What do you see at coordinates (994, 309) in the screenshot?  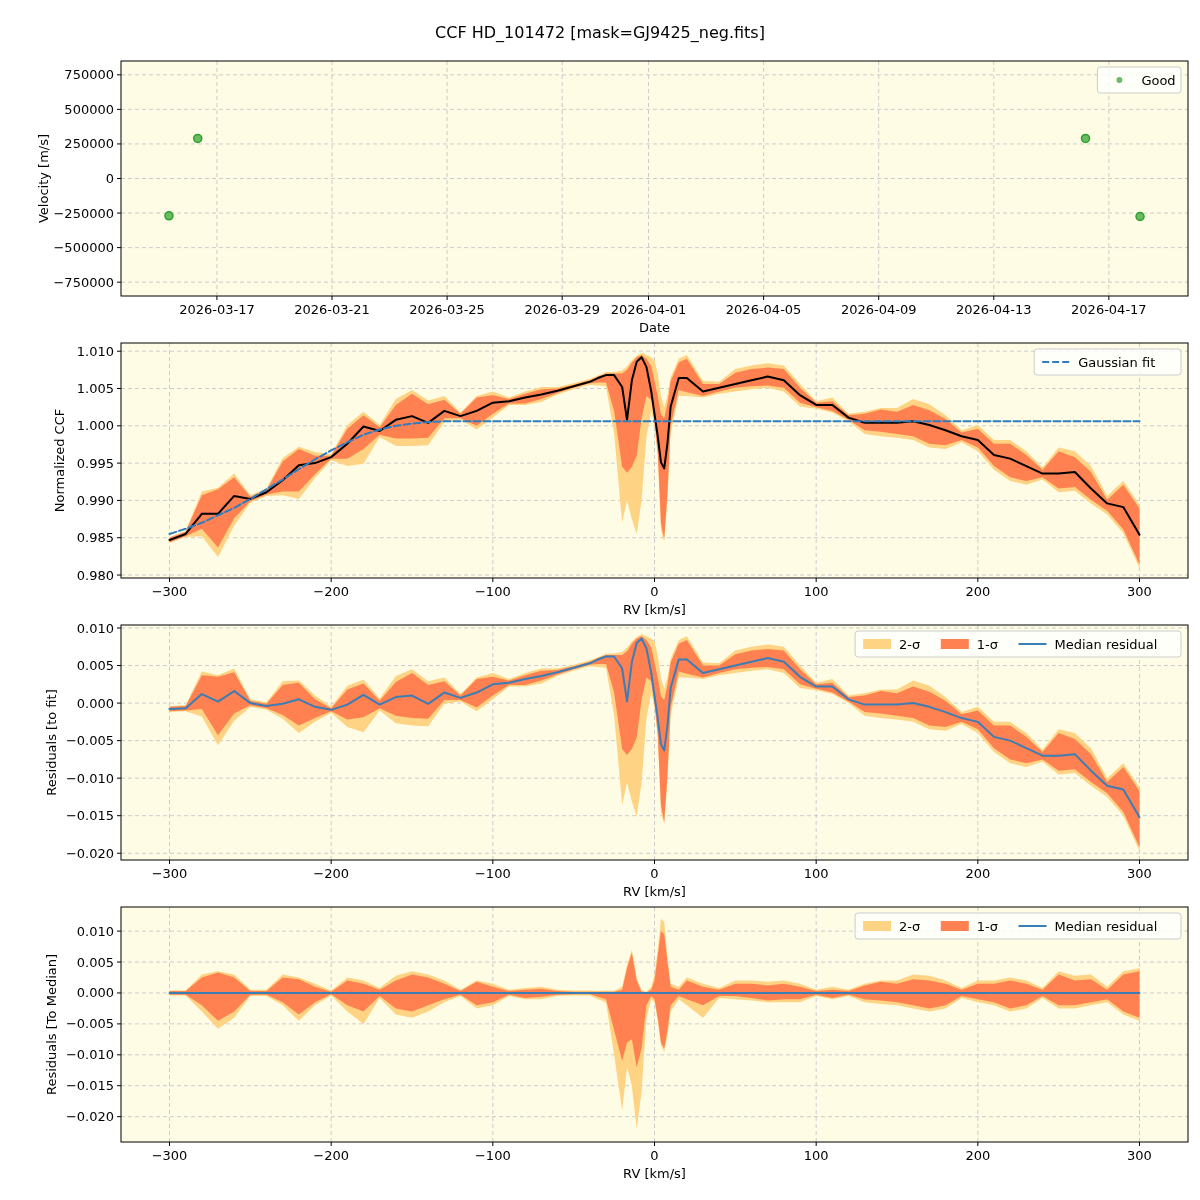 I see `x-tick-label: 2026-04-13` at bounding box center [994, 309].